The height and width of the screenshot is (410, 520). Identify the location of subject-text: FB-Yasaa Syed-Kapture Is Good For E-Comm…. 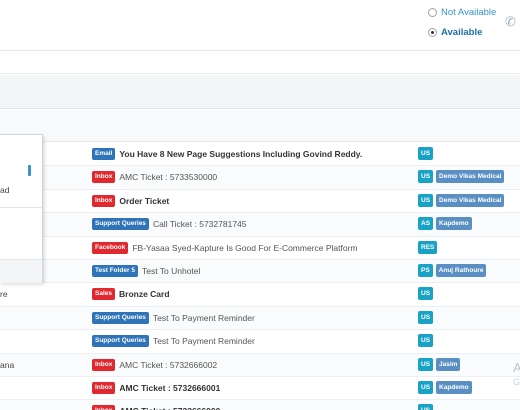
(245, 247).